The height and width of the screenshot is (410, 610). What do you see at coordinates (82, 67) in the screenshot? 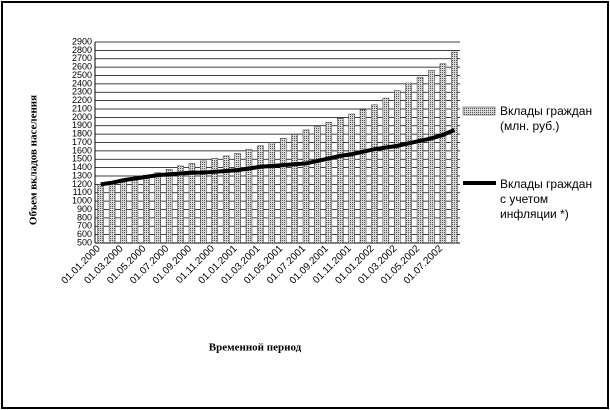
I see `y-tick-label: 2600` at bounding box center [82, 67].